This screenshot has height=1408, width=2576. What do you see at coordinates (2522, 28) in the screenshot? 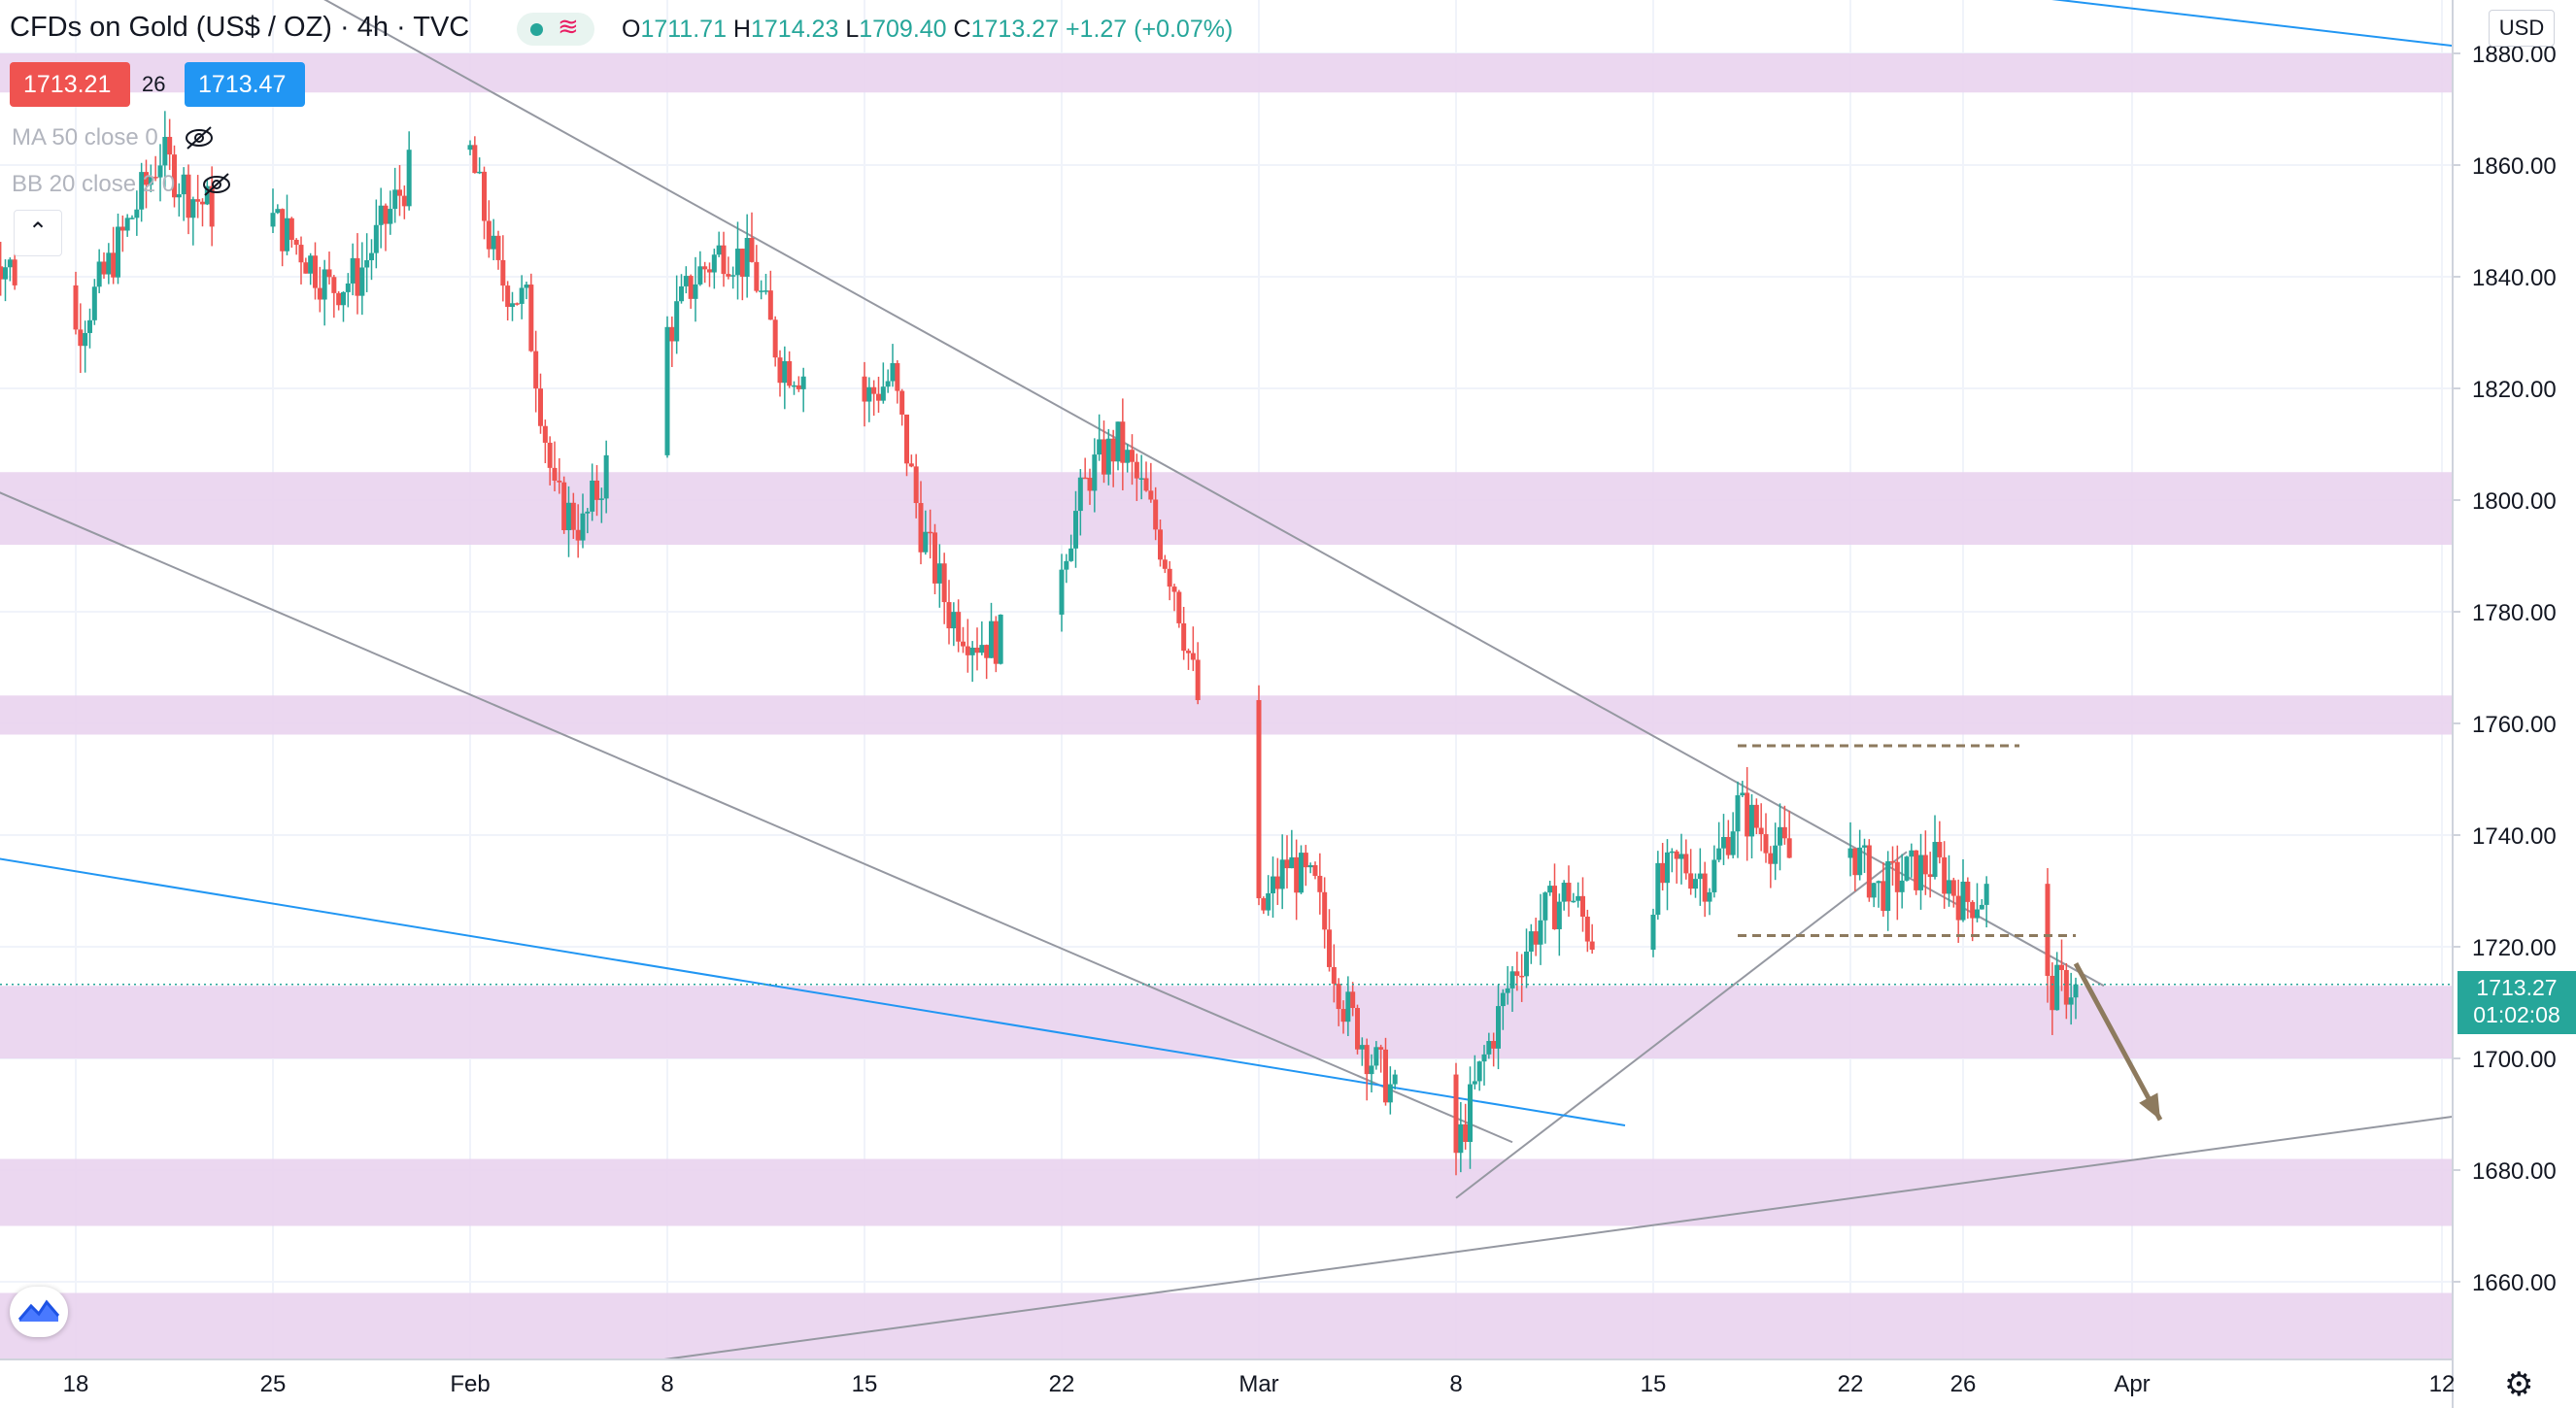
I see `currency-button: USD` at bounding box center [2522, 28].